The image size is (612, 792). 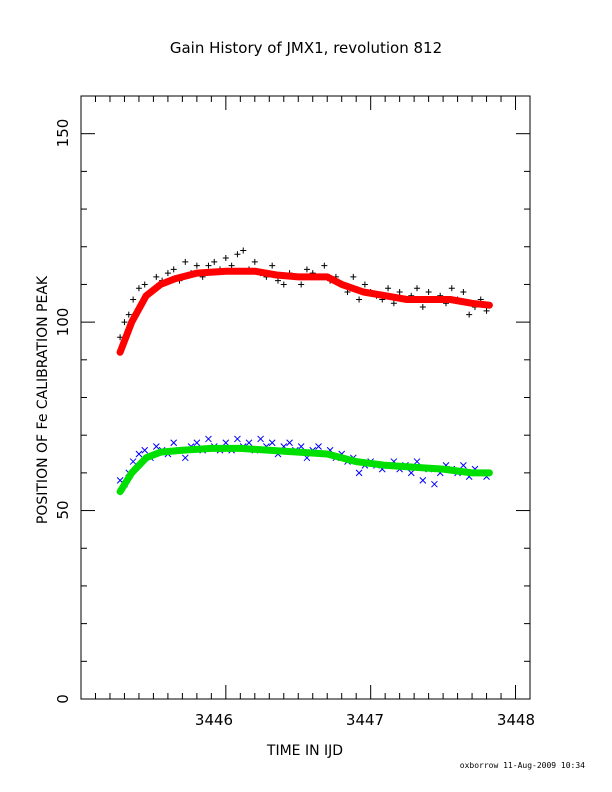 I want to click on x-tick-label-3447: 3447, so click(x=365, y=720).